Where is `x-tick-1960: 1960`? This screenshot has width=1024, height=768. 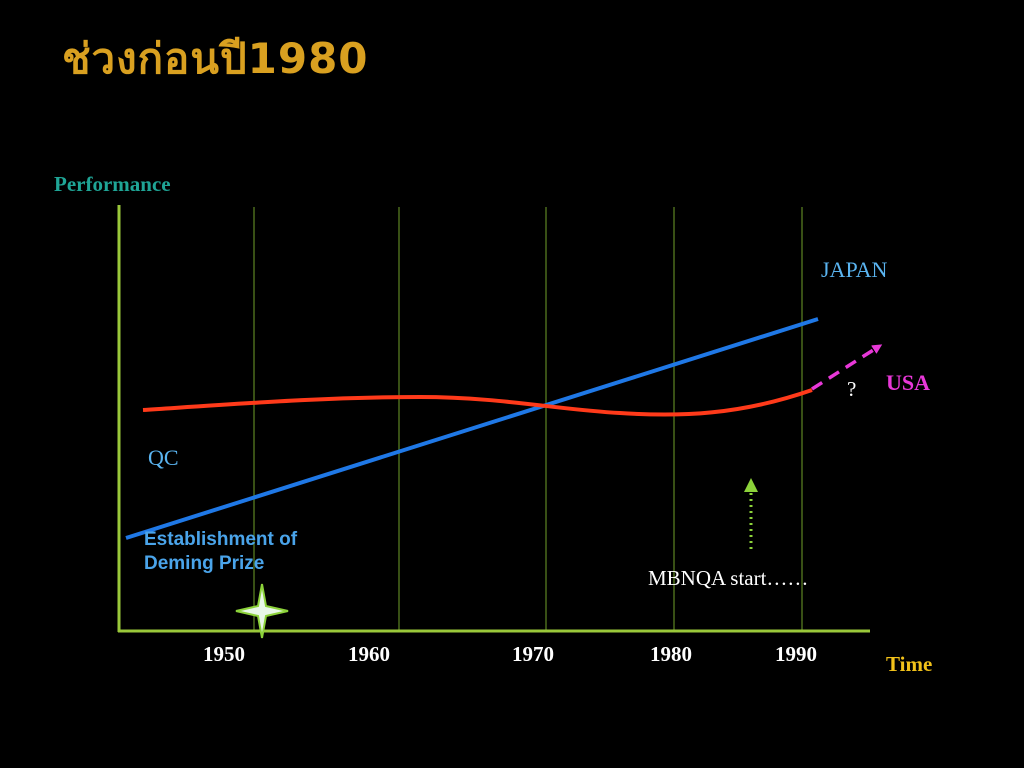 x-tick-1960: 1960 is located at coordinates (369, 654).